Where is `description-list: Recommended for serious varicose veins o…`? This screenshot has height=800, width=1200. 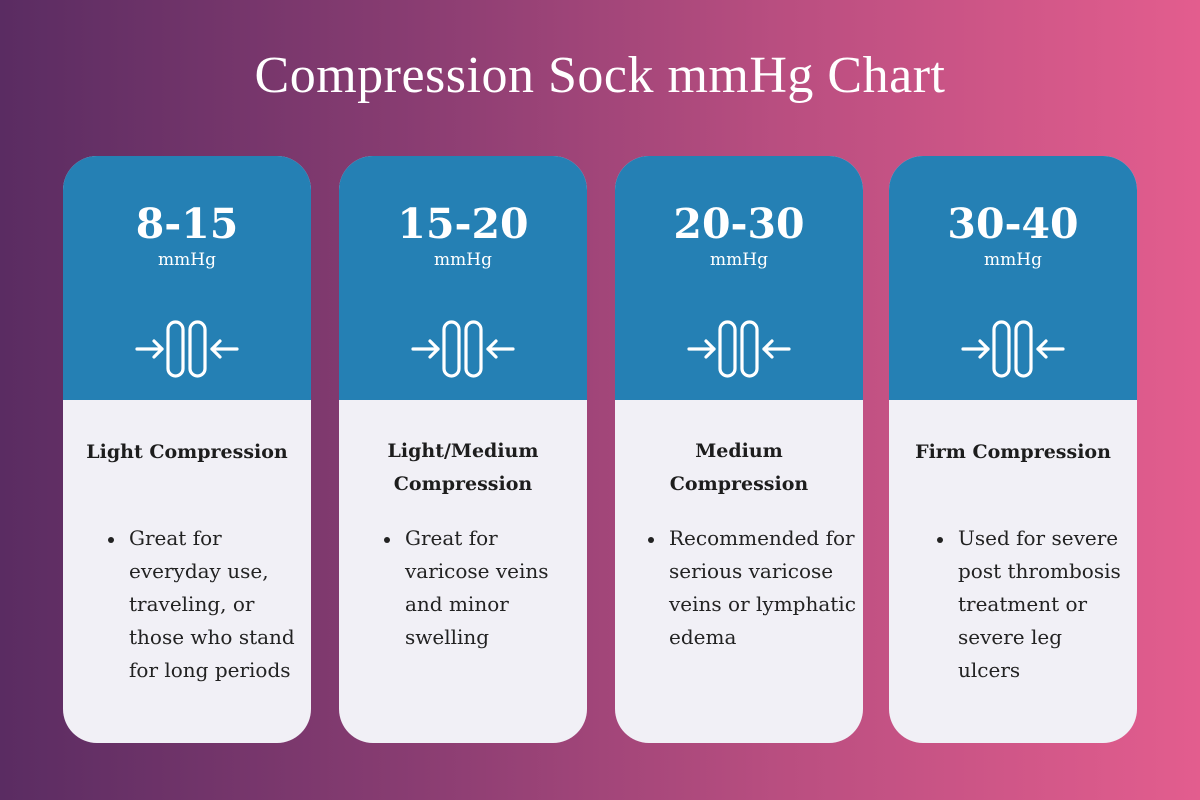 description-list: Recommended for serious varicose veins o… is located at coordinates (754, 588).